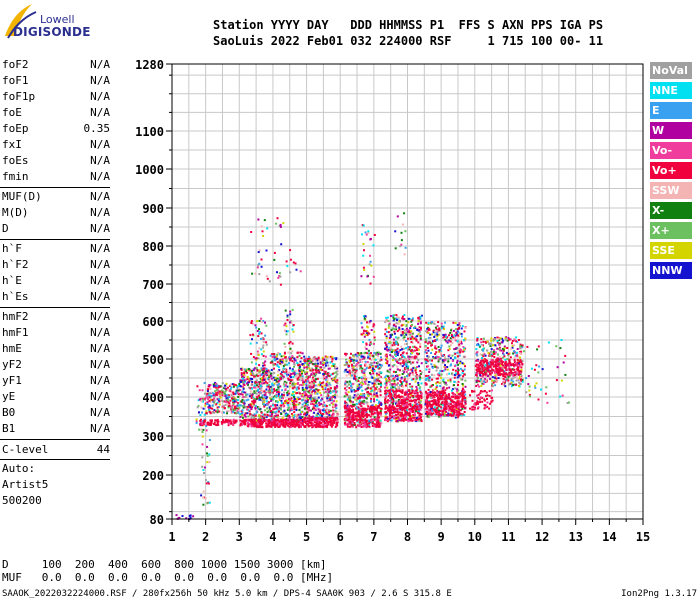  What do you see at coordinates (97, 128) in the screenshot?
I see `param-value: 0.35` at bounding box center [97, 128].